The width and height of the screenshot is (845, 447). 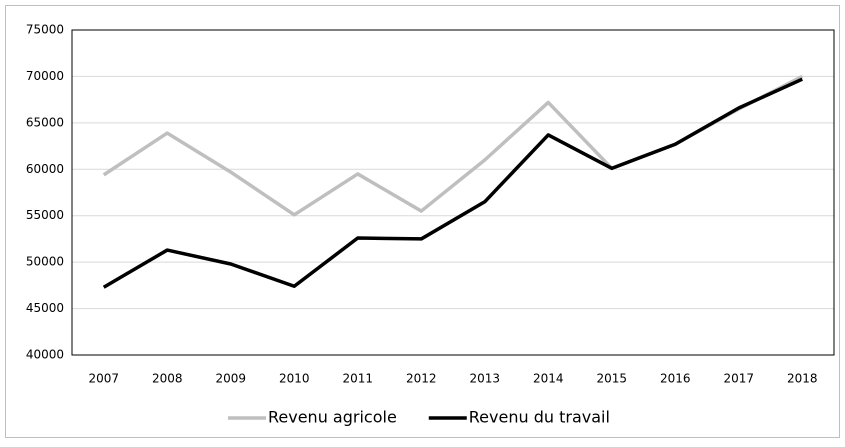 I want to click on x-tick-label: 2007, so click(x=103, y=379).